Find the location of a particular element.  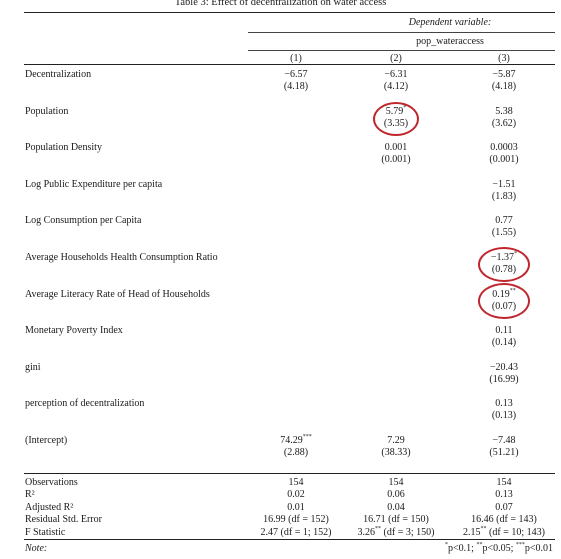

std-error-cell: (0.13) is located at coordinates (504, 416).